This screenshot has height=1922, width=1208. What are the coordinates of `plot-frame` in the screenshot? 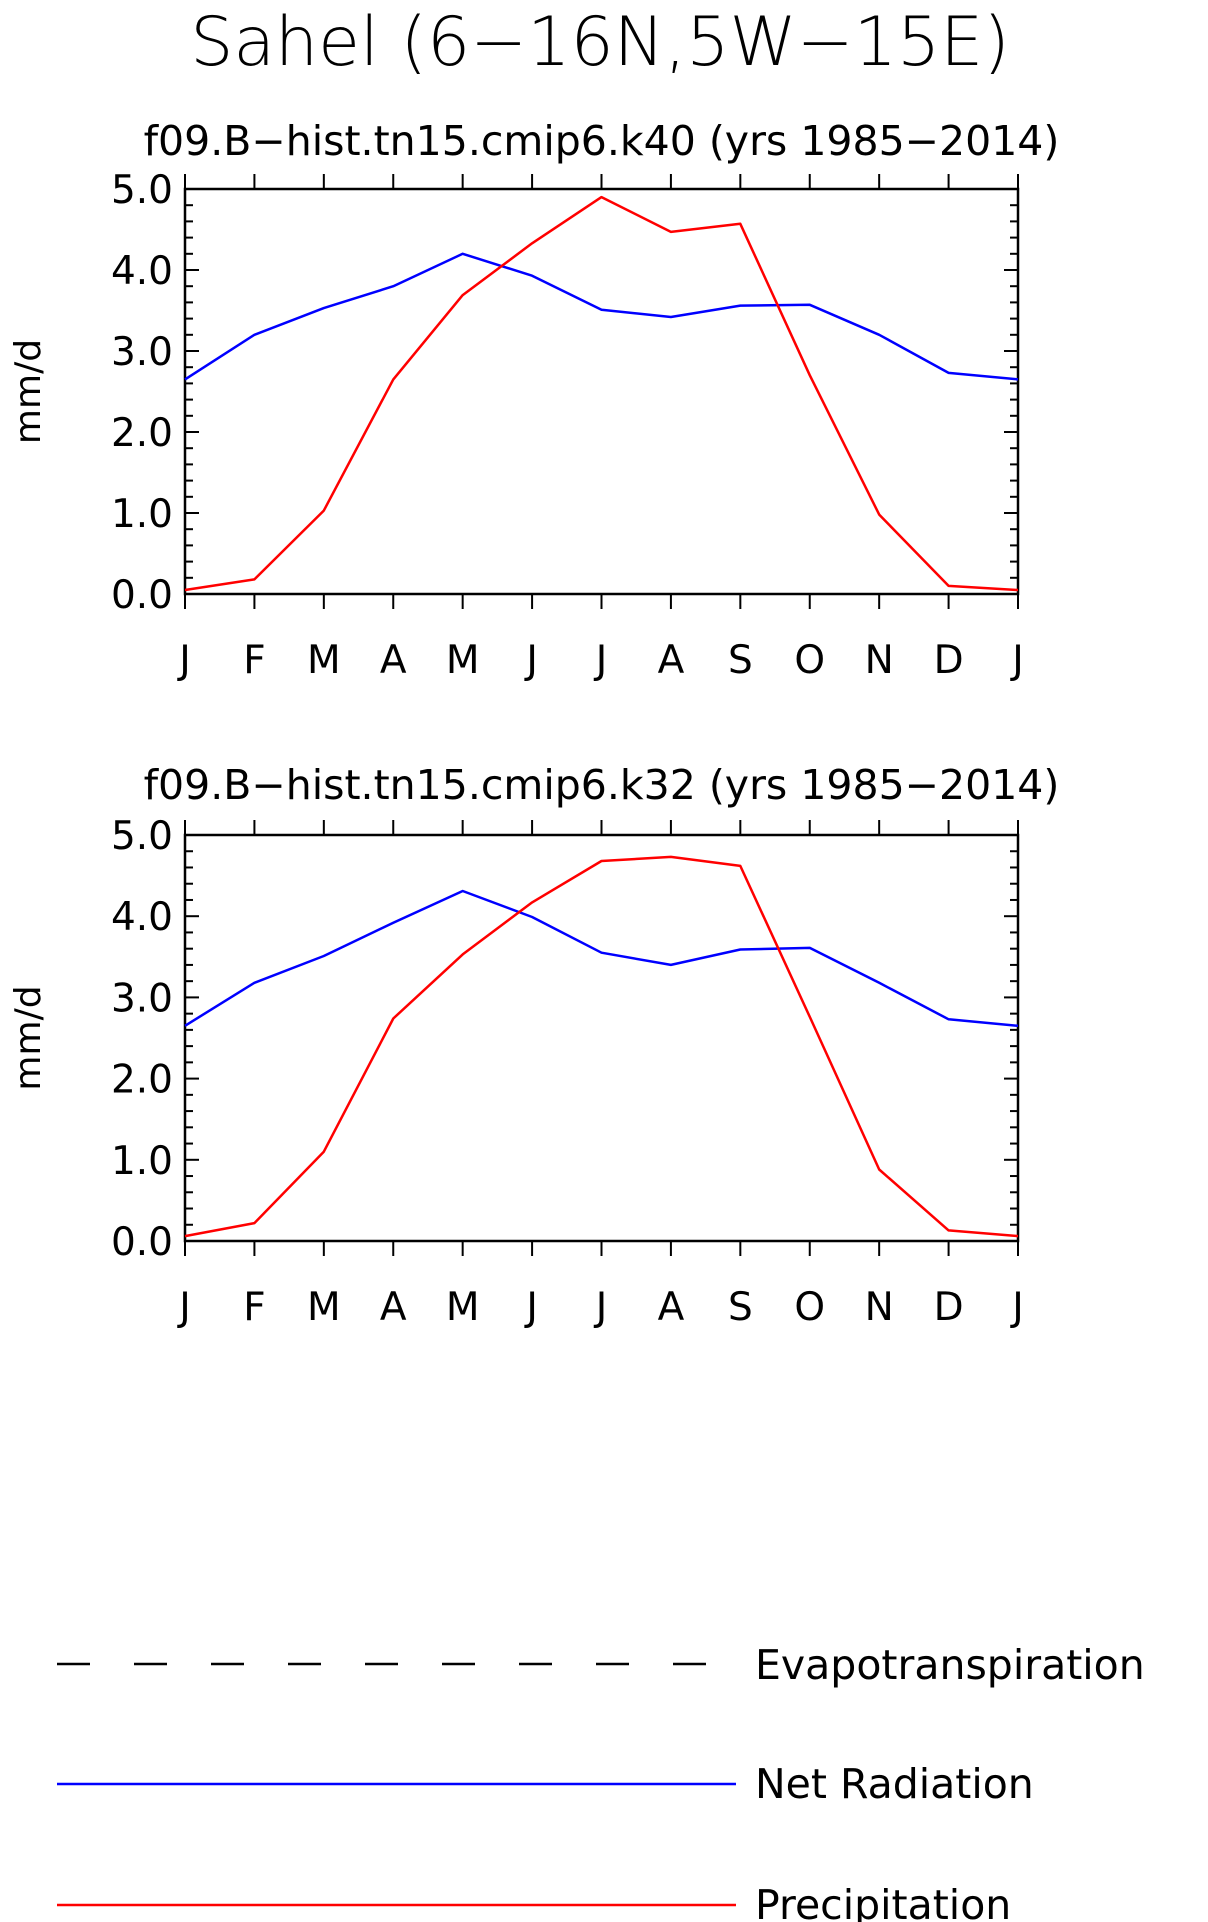 It's located at (601, 391).